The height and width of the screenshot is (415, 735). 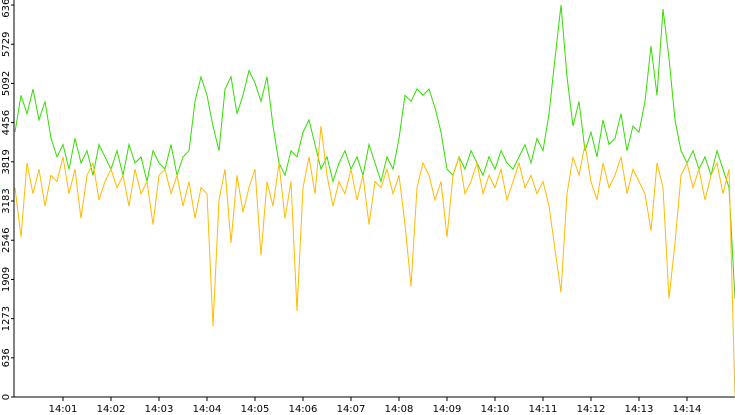 What do you see at coordinates (6, 357) in the screenshot?
I see `y-tick-label: 636` at bounding box center [6, 357].